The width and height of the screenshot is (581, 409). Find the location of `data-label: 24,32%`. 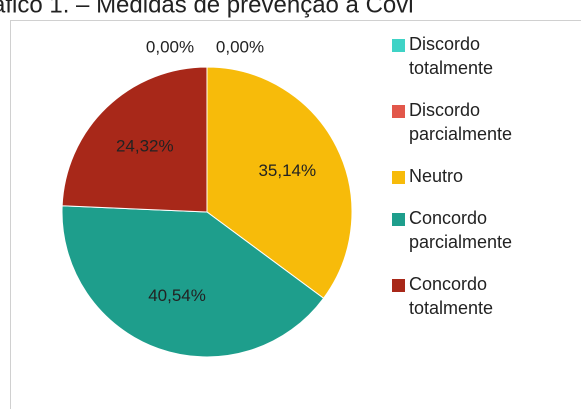

data-label: 24,32% is located at coordinates (145, 146).